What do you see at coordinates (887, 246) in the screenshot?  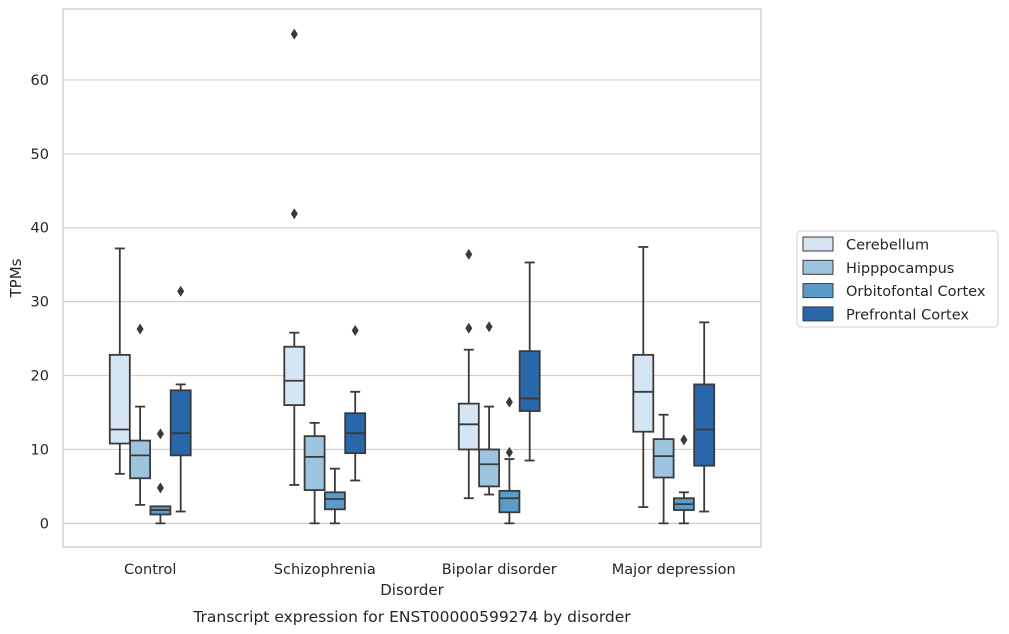 I see `legend-label-cerebellum: Cerebellum` at bounding box center [887, 246].